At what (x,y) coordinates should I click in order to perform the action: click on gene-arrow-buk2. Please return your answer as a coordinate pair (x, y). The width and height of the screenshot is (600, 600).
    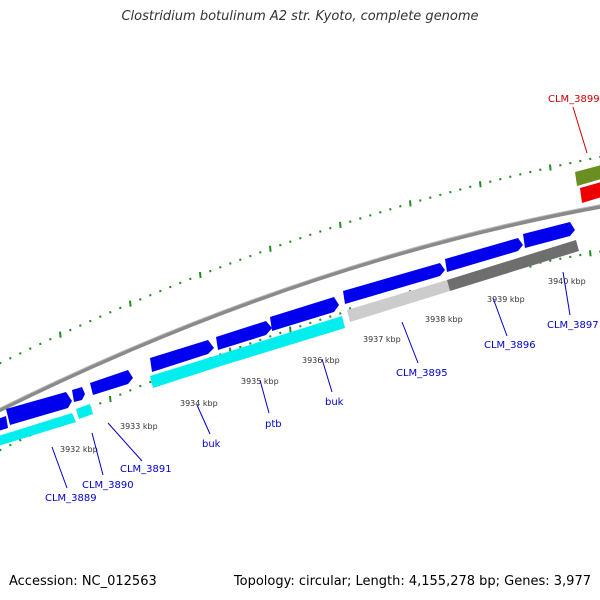
    Looking at the image, I should click on (304, 314).